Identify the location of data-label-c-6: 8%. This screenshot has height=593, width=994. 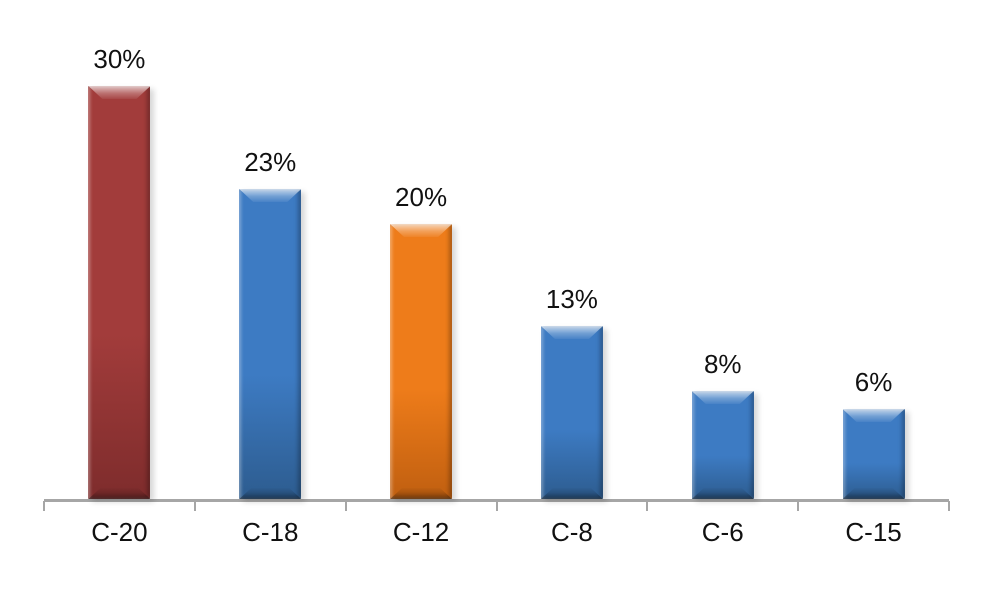
(722, 364).